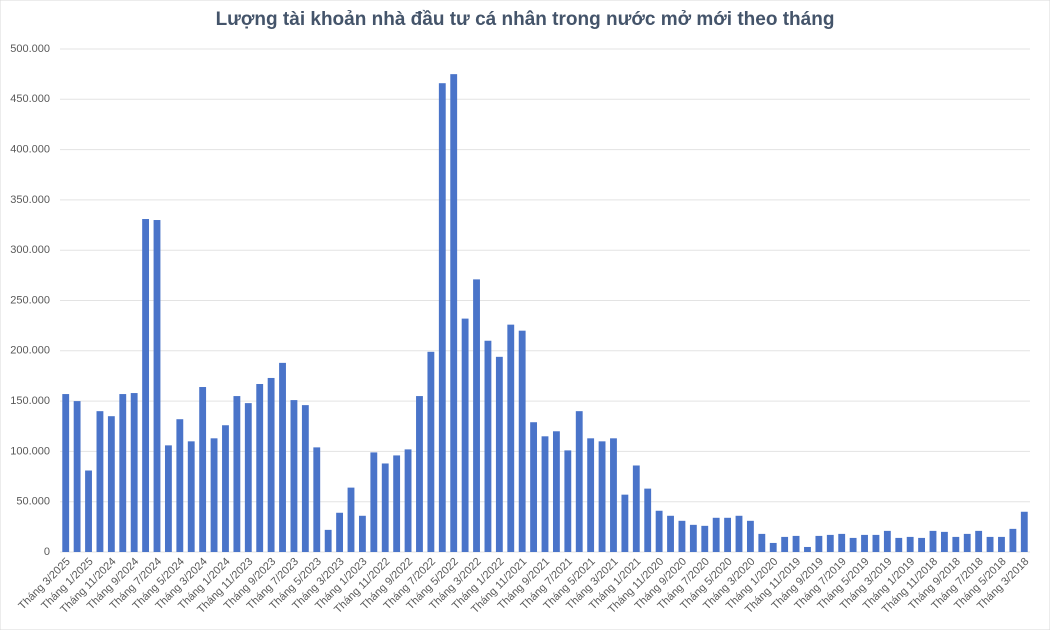 The height and width of the screenshot is (630, 1050). Describe the element at coordinates (30, 300) in the screenshot. I see `y-tick-label: 250.000` at that location.